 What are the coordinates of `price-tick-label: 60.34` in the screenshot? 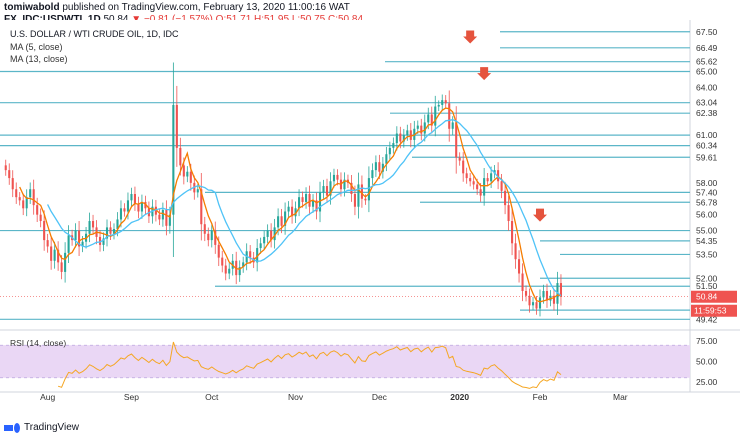 It's located at (707, 146).